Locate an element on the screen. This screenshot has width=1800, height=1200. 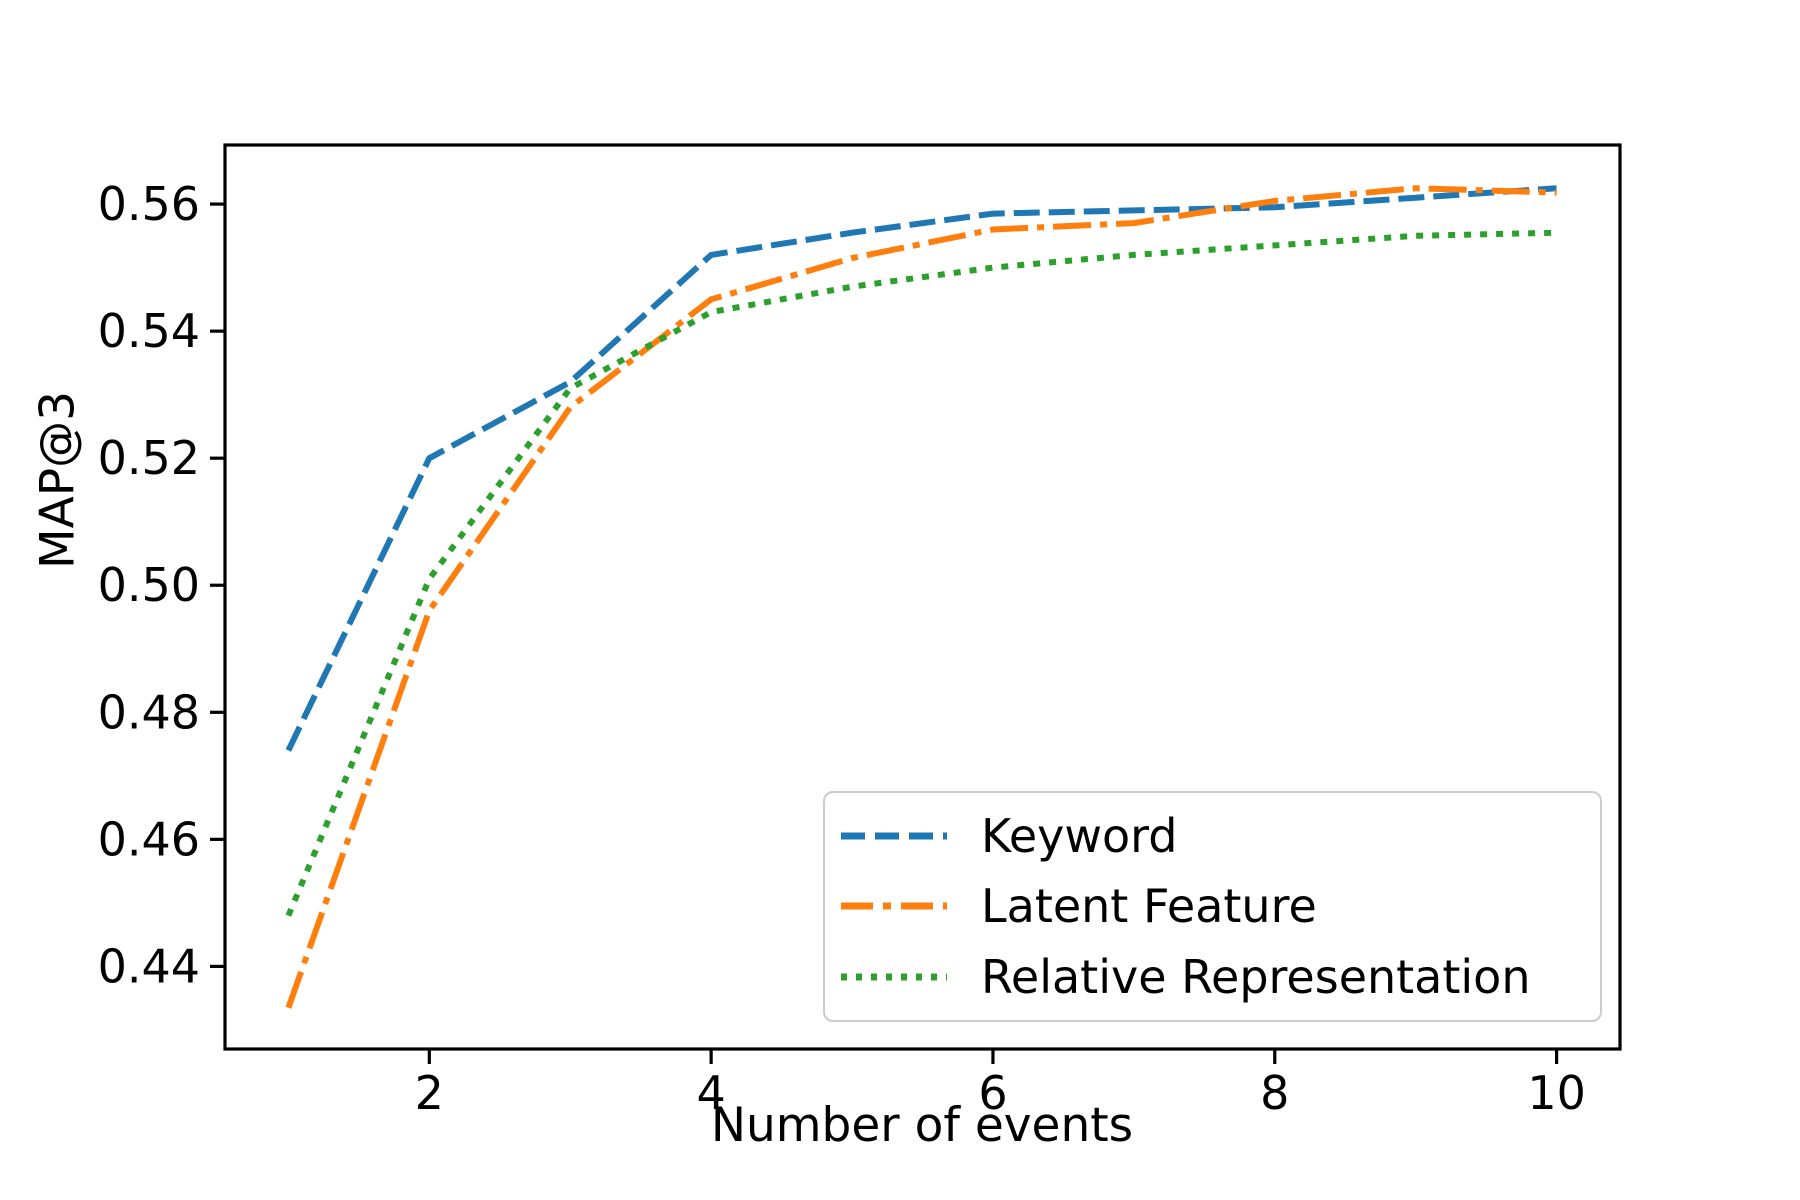
relative-representation-line-sample-icon is located at coordinates (894, 977).